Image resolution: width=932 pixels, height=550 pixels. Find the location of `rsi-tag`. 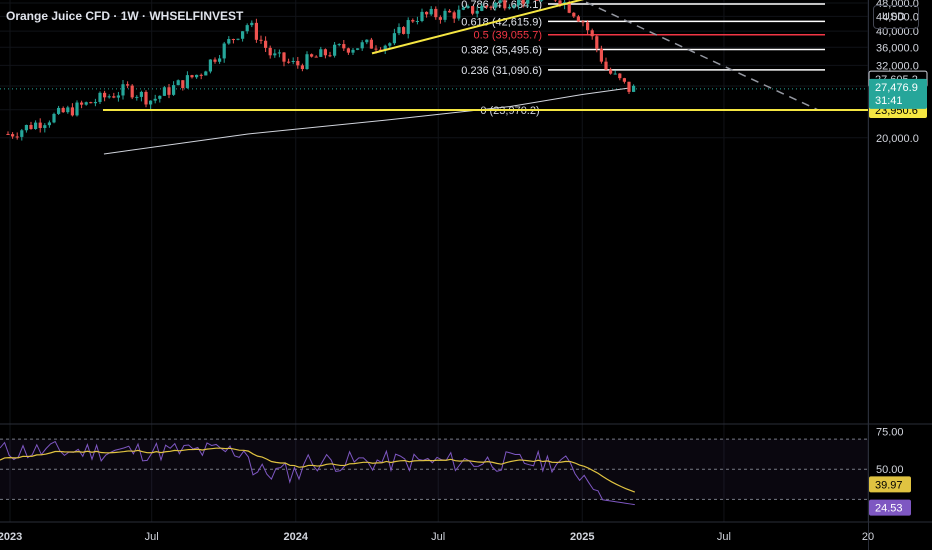

rsi-tag is located at coordinates (890, 507).